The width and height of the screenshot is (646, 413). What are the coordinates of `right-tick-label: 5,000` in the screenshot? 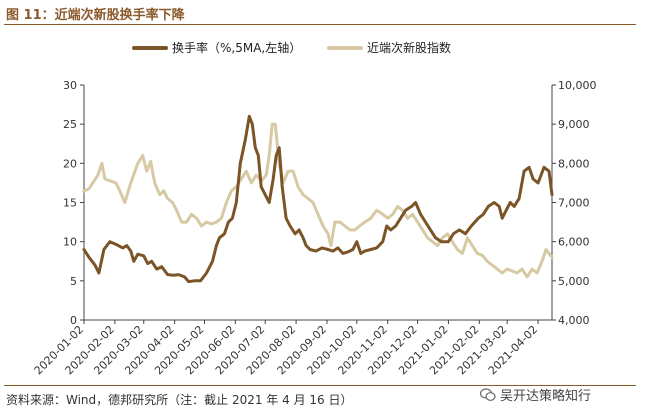 It's located at (574, 281).